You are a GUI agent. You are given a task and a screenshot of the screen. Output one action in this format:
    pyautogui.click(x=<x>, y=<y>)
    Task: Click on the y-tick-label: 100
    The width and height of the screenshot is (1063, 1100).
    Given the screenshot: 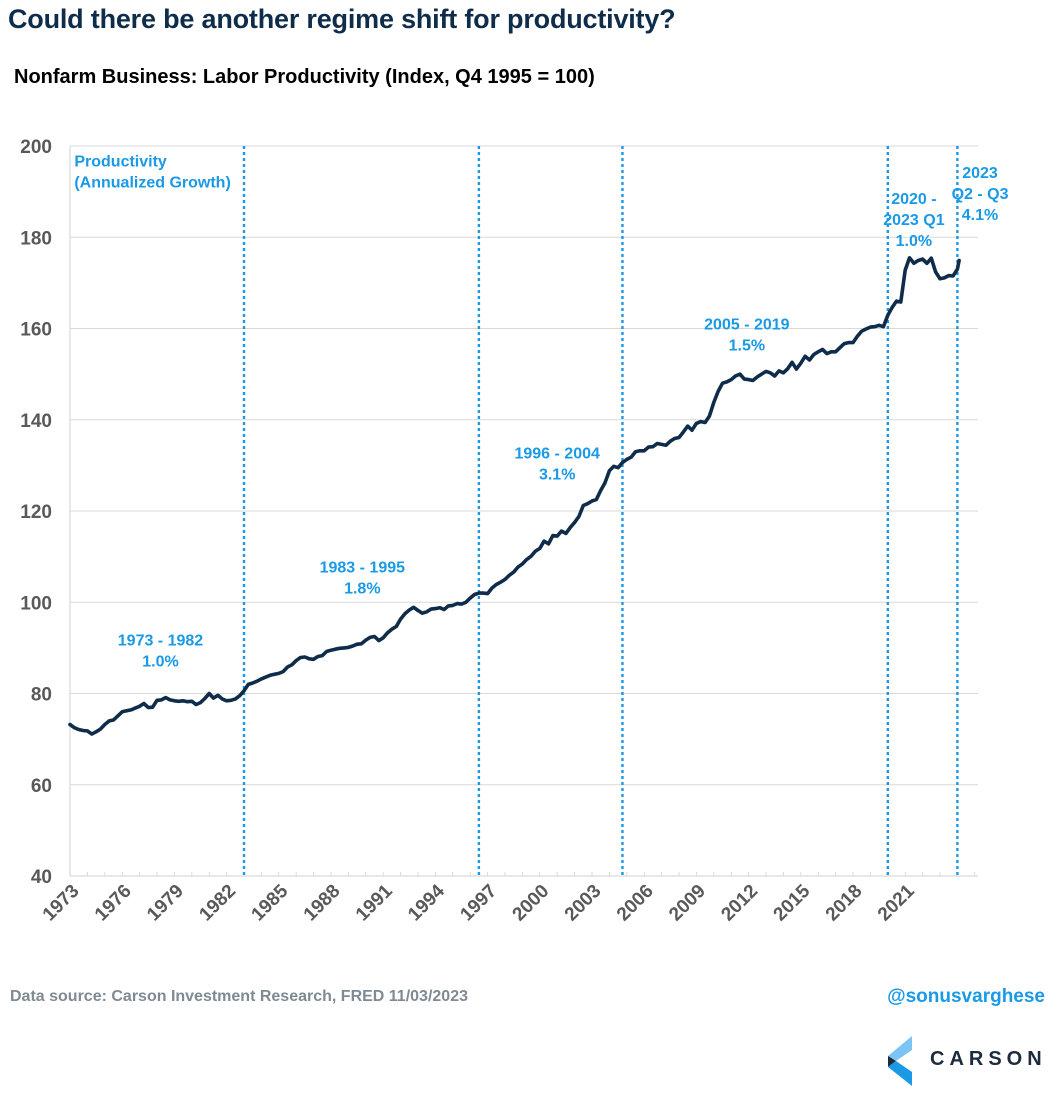 What is the action you would take?
    pyautogui.click(x=36, y=603)
    